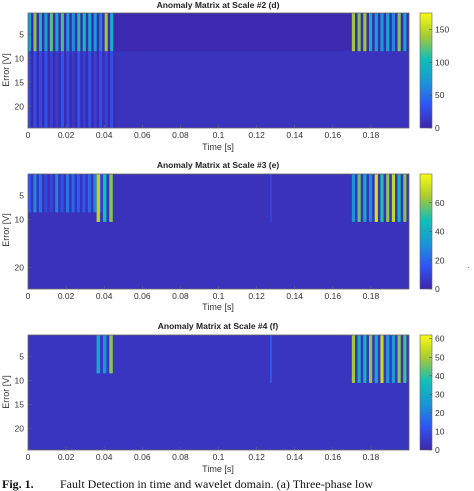 The width and height of the screenshot is (474, 491). I want to click on panel-1-xlabel: Time [s], so click(218, 147).